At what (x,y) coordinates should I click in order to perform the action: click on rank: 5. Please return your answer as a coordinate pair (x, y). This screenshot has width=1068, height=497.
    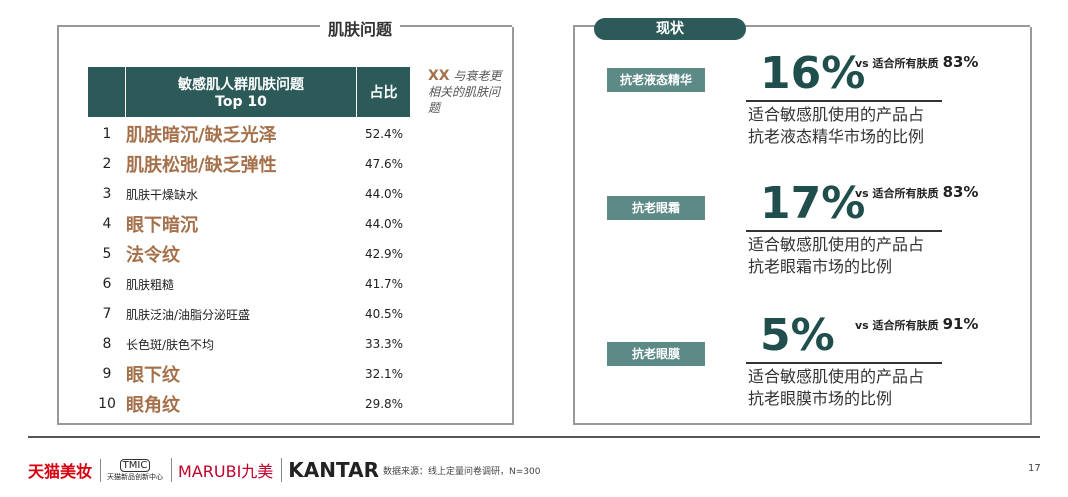
    Looking at the image, I should click on (107, 254).